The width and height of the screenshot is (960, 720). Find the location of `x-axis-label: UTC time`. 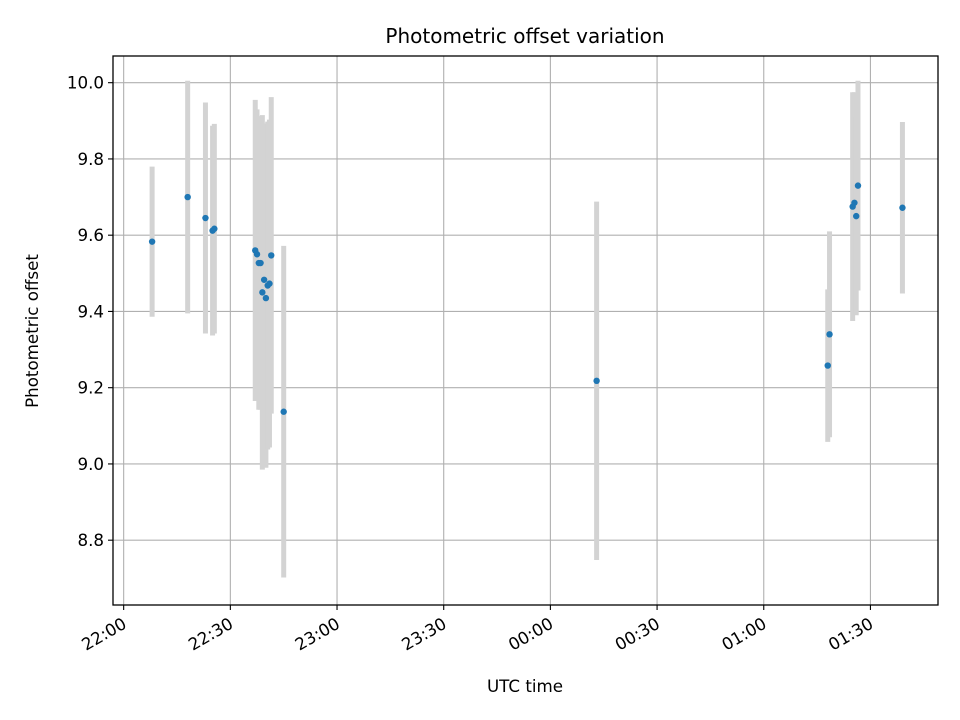

x-axis-label: UTC time is located at coordinates (525, 686).